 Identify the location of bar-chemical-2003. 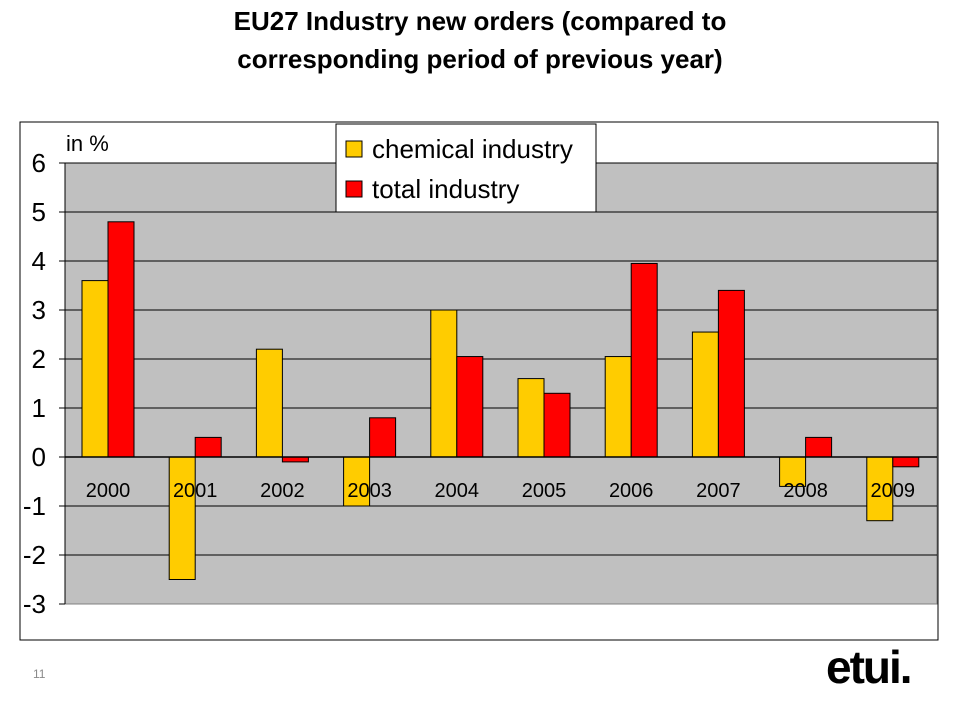
(357, 481).